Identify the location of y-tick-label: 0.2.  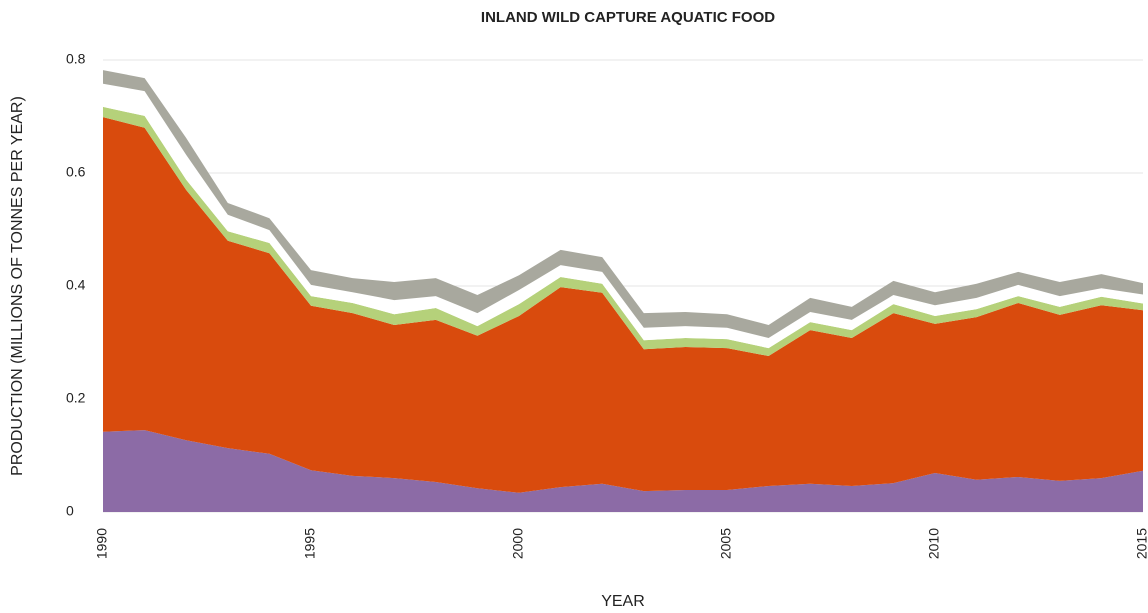
(76, 398).